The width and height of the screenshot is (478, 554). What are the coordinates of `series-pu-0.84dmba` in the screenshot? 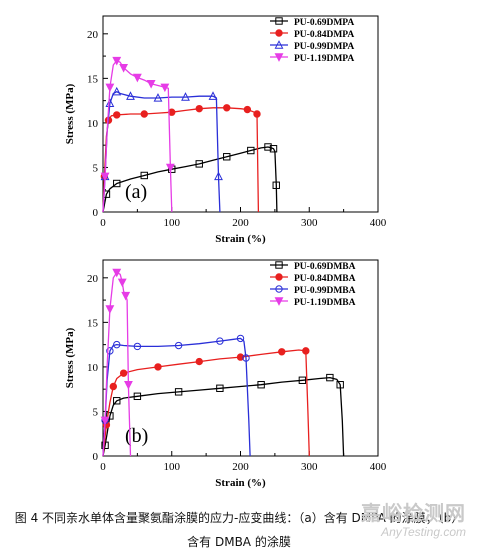 It's located at (206, 402).